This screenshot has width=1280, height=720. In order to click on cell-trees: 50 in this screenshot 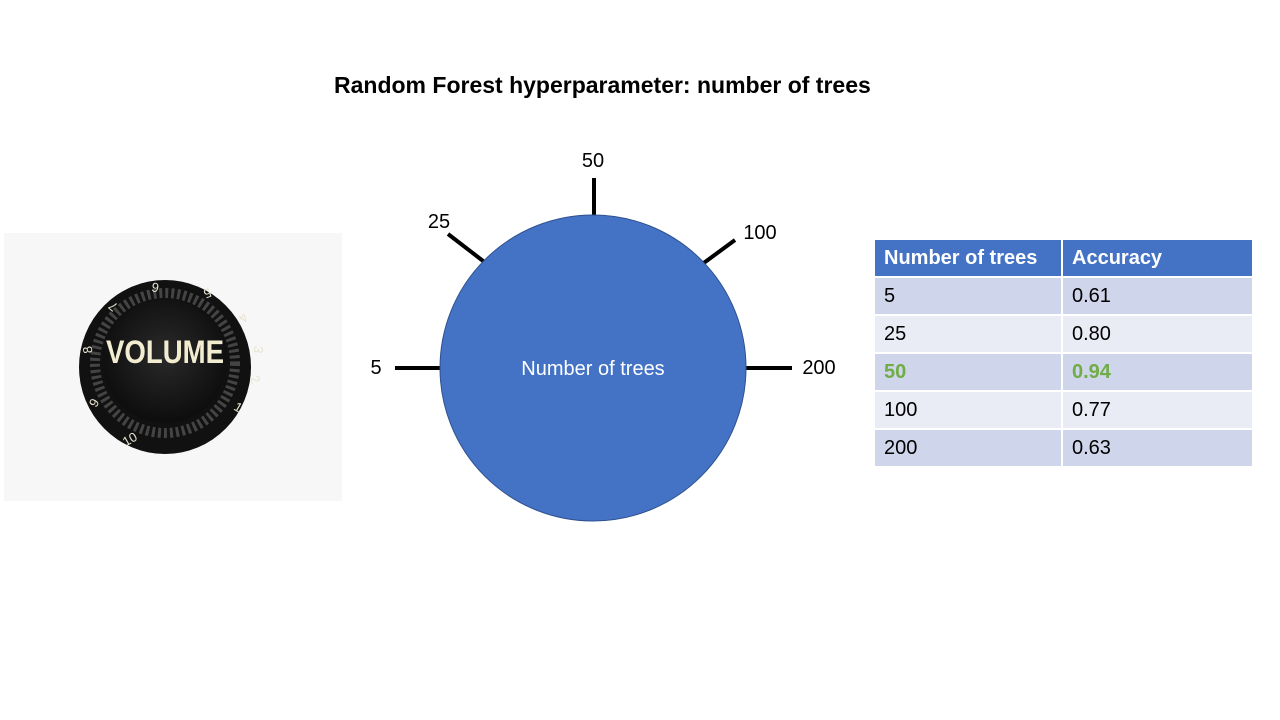, I will do `click(969, 373)`.